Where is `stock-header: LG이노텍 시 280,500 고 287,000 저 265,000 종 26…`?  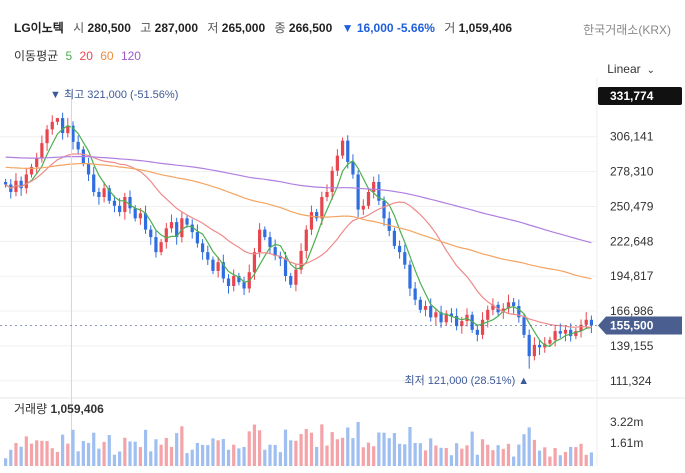 stock-header: LG이노텍 시 280,500 고 287,000 저 265,000 종 26… is located at coordinates (263, 27).